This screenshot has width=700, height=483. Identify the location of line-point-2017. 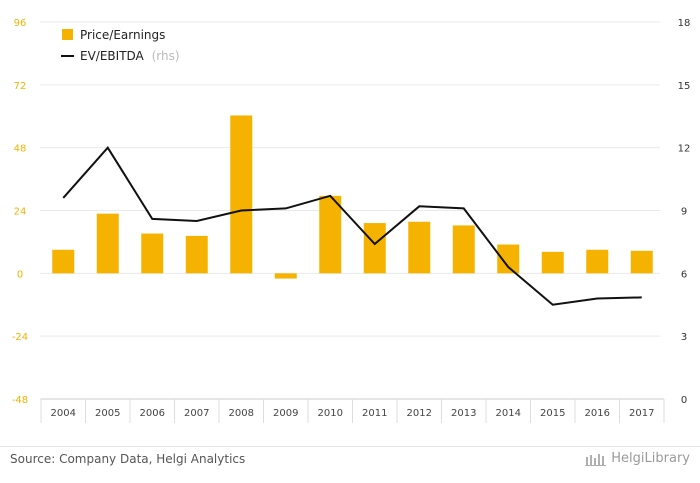
(642, 297).